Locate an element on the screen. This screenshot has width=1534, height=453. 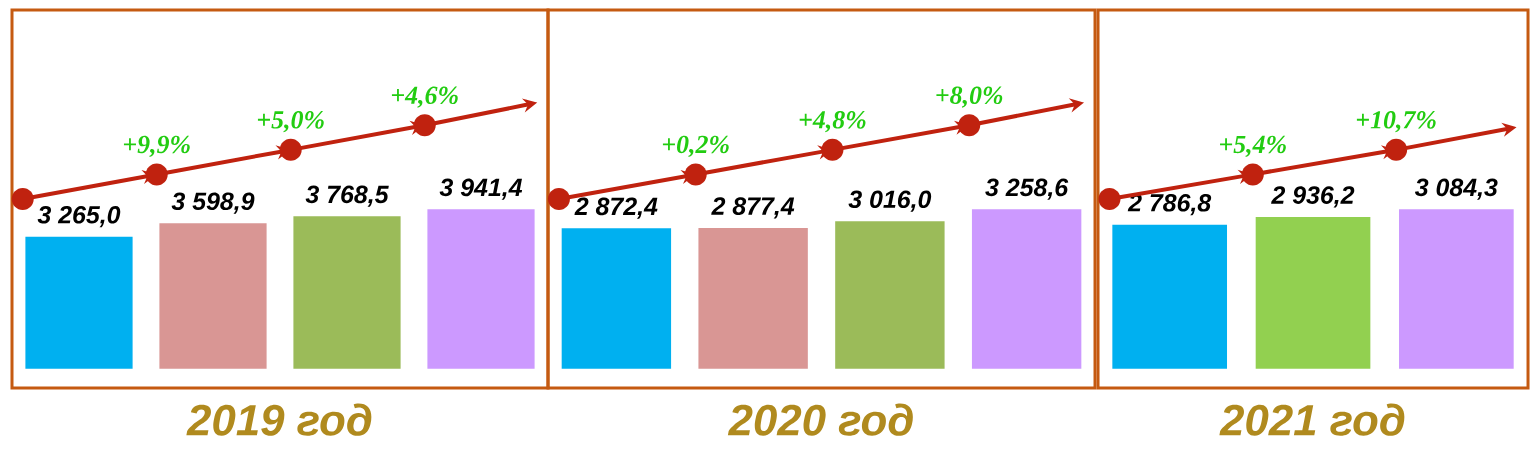
data-label: 3 768,5 is located at coordinates (347, 196).